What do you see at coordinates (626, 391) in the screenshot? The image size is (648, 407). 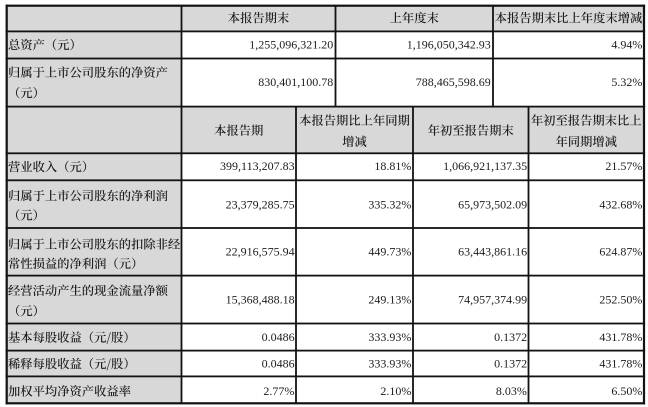 I see `svg-text: 6.50%` at bounding box center [626, 391].